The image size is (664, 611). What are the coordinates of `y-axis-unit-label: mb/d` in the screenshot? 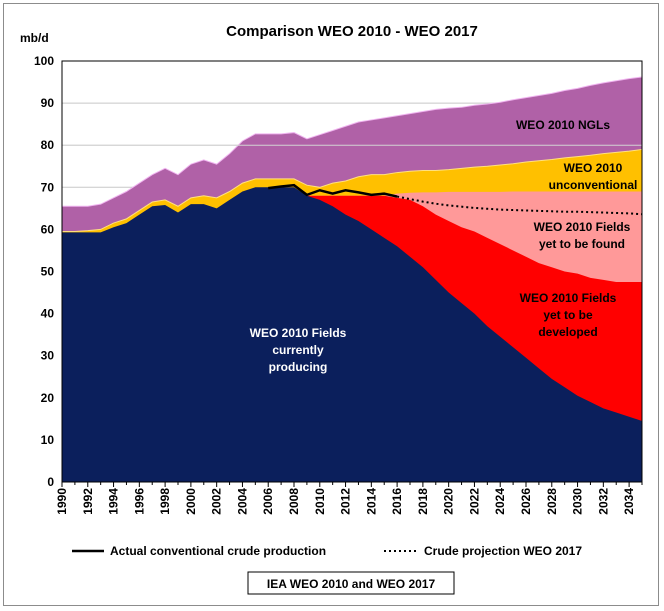 It's located at (34, 38).